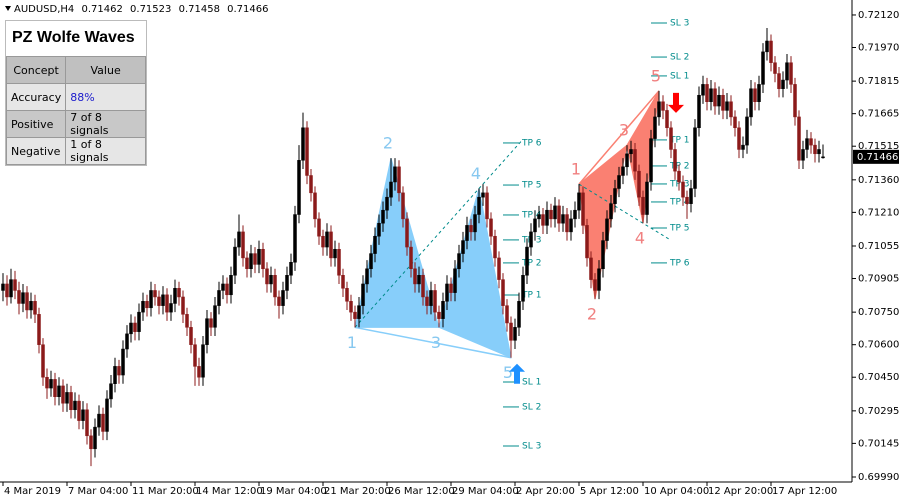  I want to click on high-value: 0.71523, so click(150, 9).